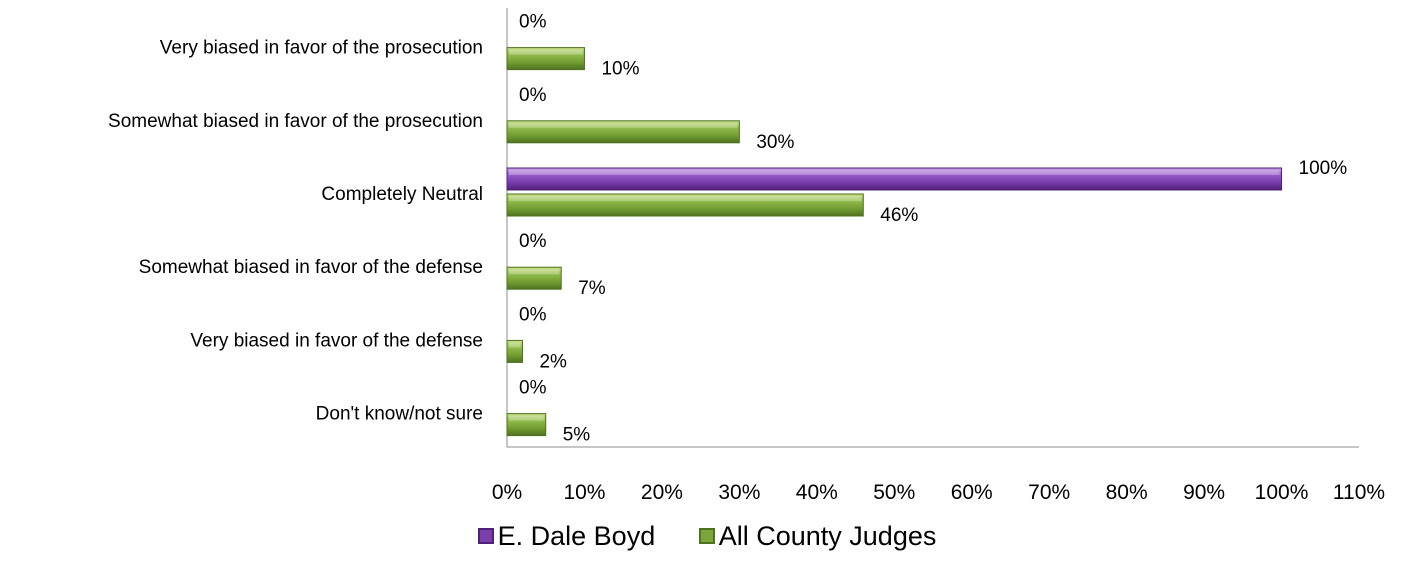 This screenshot has width=1414, height=575. What do you see at coordinates (1282, 492) in the screenshot?
I see `x-tick-label: 100%` at bounding box center [1282, 492].